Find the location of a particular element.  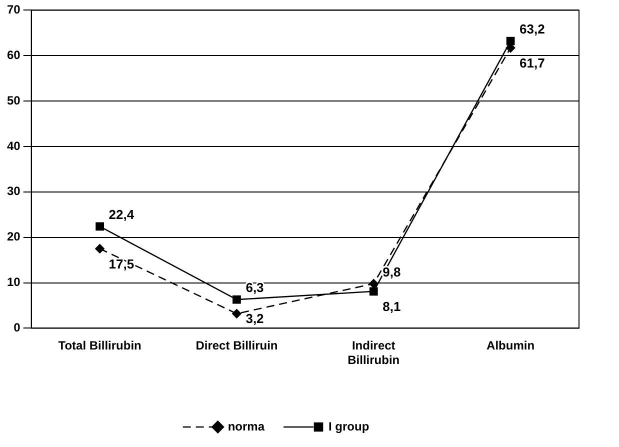

x-tick-label: Direct Billiruin is located at coordinates (237, 345).